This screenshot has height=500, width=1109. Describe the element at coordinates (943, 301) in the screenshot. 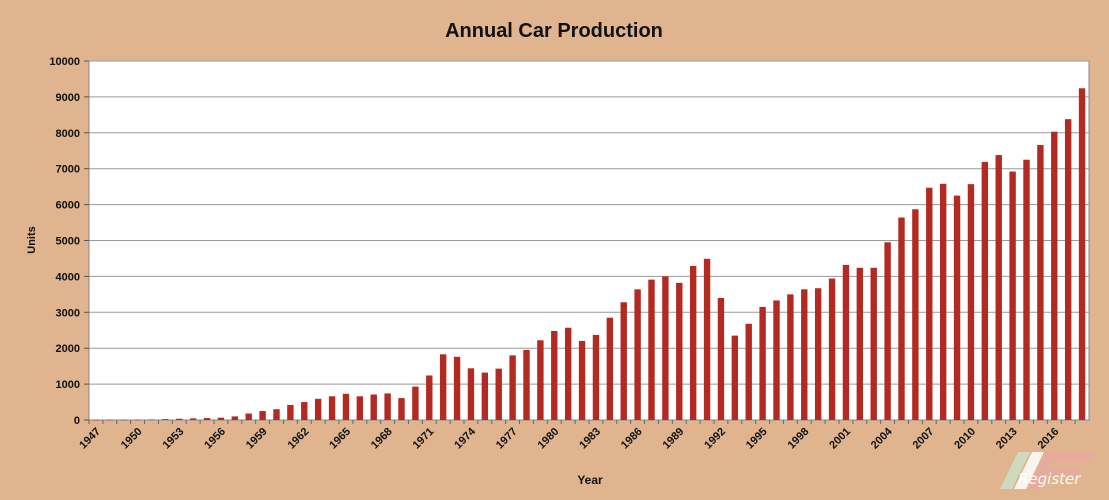

I see `bar-2008` at that location.